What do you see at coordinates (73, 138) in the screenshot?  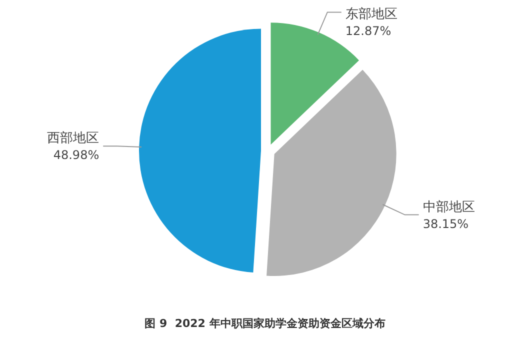 I see `slice-label: 西部地区` at bounding box center [73, 138].